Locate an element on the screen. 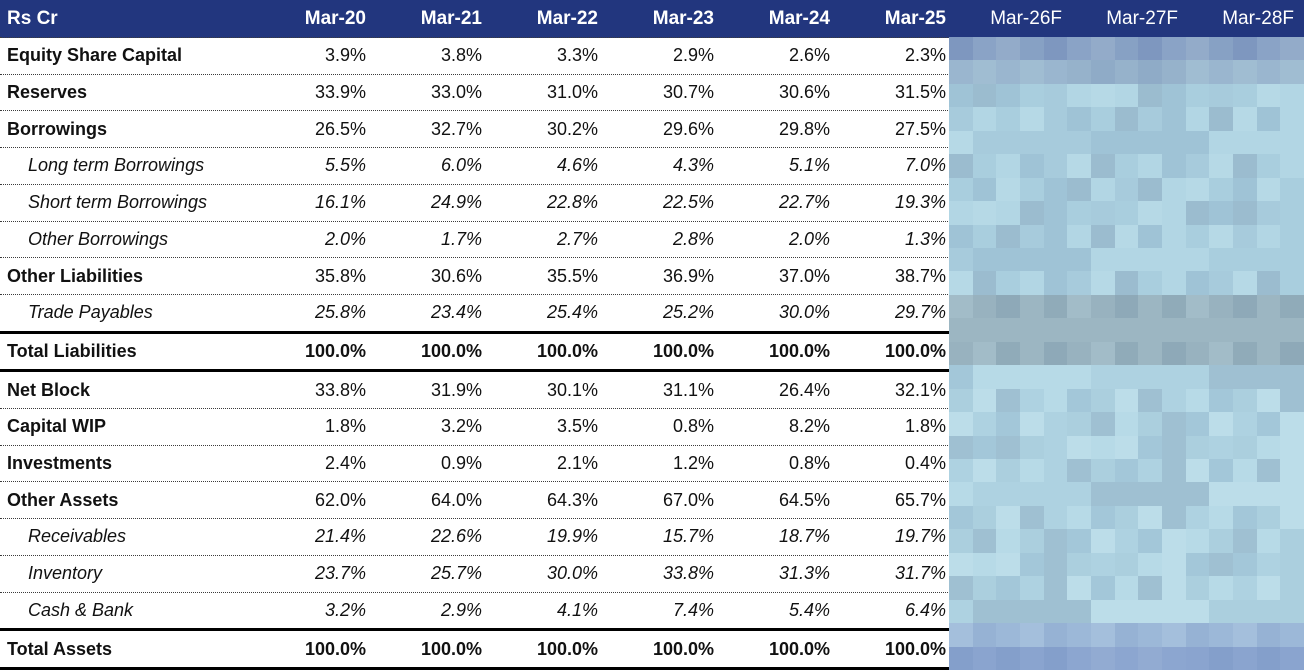  column-header-mar-20: Mar-20 is located at coordinates (335, 18).